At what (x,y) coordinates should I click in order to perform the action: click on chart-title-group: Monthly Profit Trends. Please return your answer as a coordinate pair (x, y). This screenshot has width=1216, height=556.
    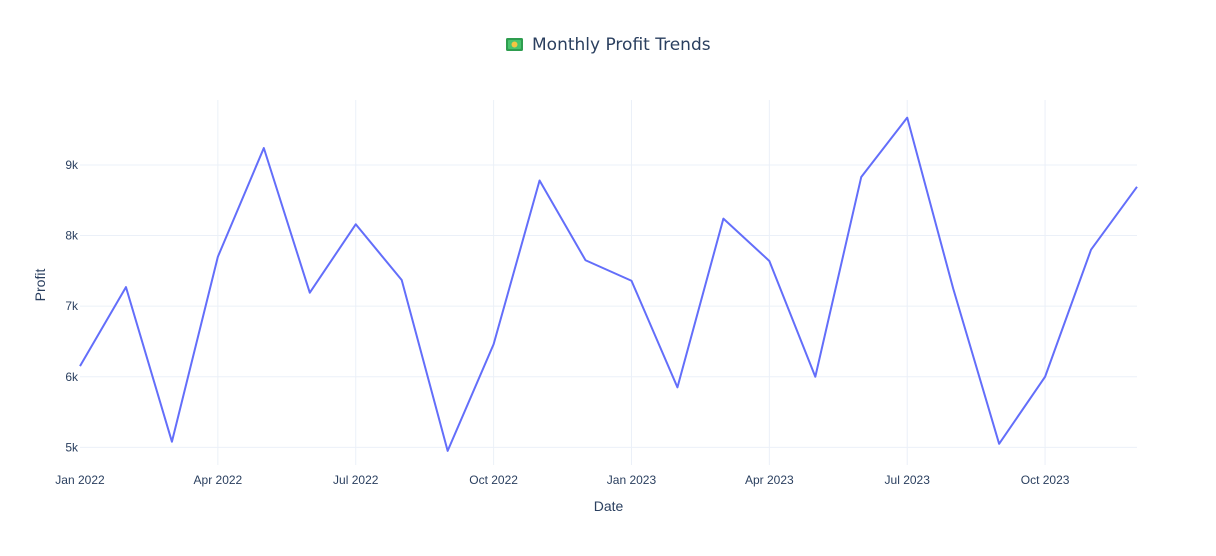
    Looking at the image, I should click on (608, 45).